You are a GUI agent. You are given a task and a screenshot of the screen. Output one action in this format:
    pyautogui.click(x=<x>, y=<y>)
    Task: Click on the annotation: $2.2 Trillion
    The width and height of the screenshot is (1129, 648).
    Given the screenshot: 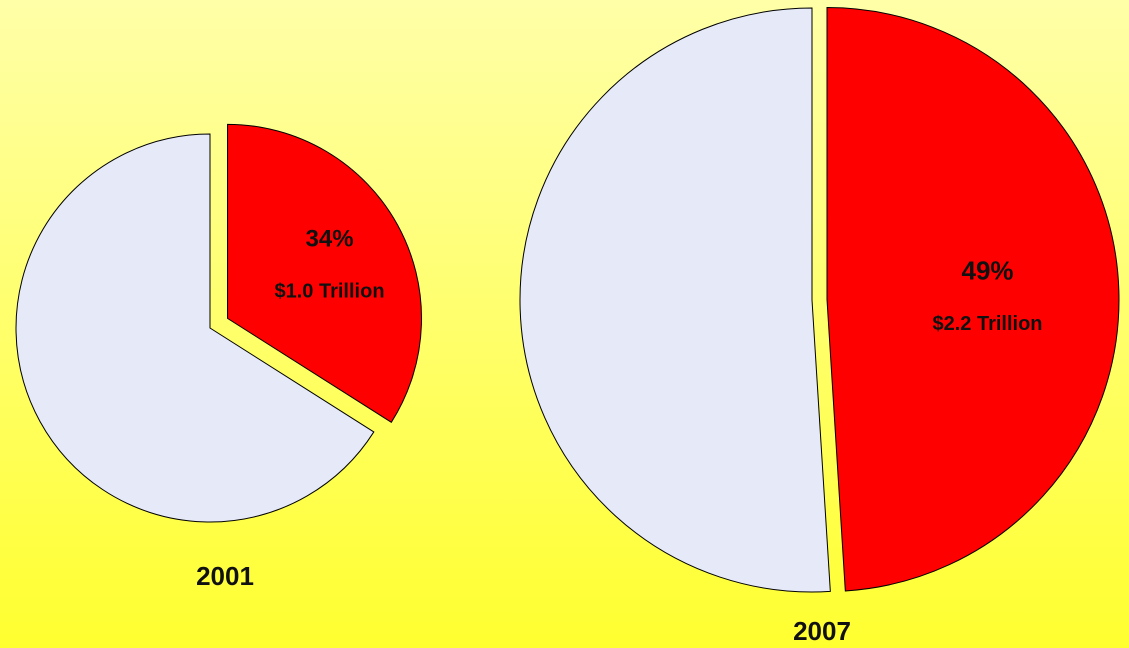 What is the action you would take?
    pyautogui.click(x=987, y=324)
    